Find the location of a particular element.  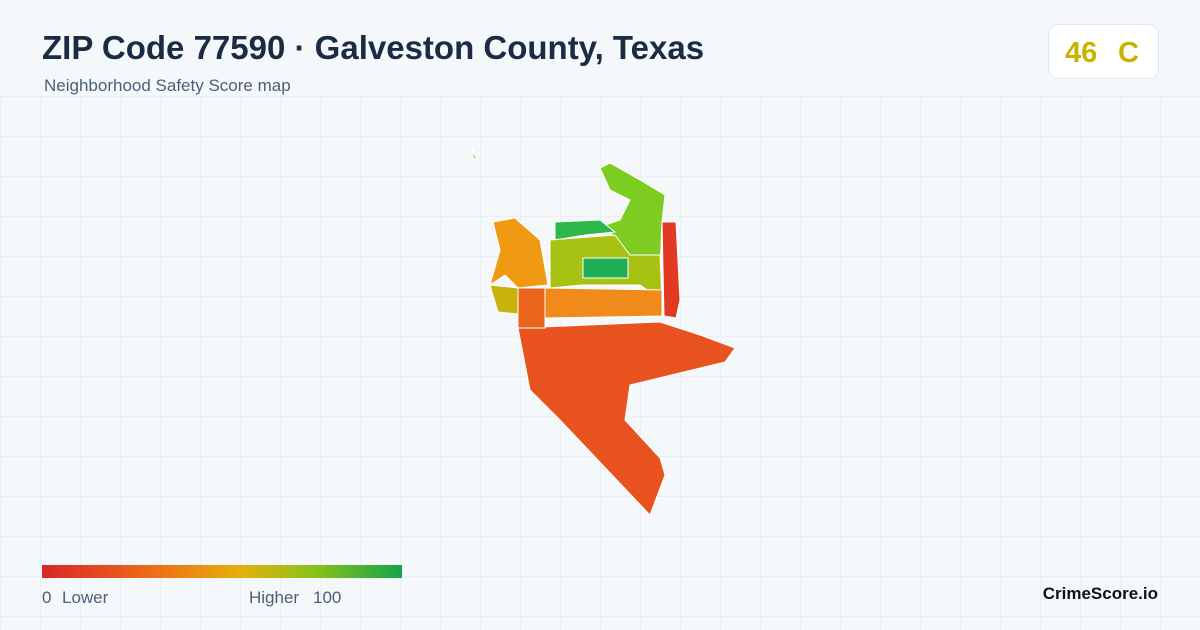

legend-max: 100 is located at coordinates (327, 597).